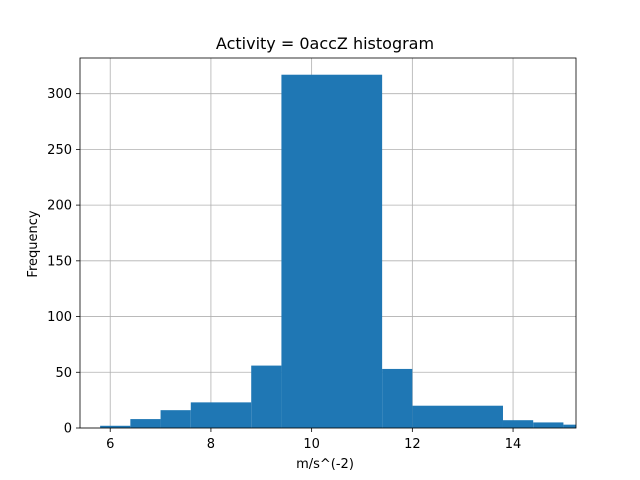 The width and height of the screenshot is (640, 480). Describe the element at coordinates (63, 373) in the screenshot. I see `y-tick-label-1: 50` at that location.